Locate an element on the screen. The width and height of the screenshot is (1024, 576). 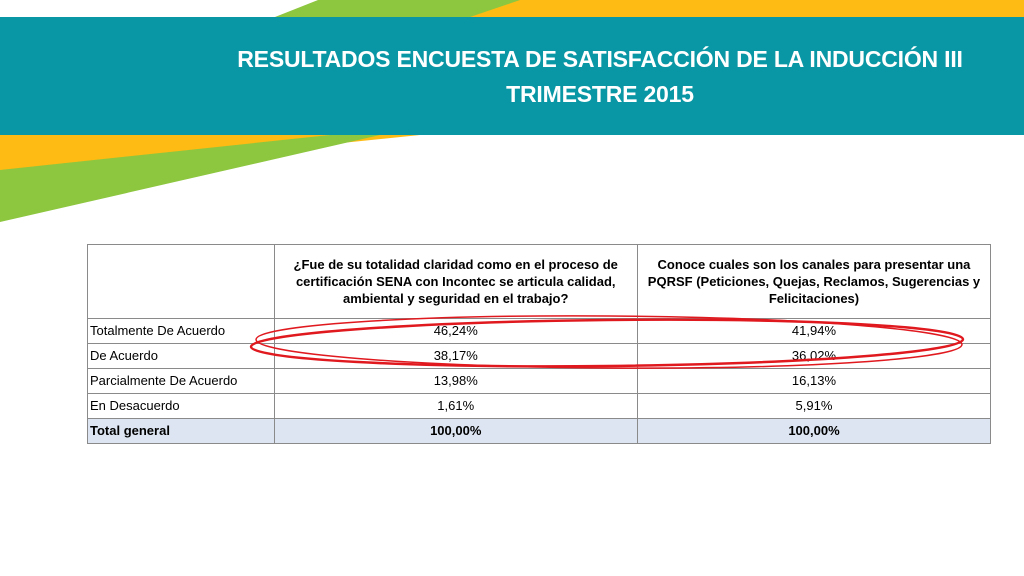
left-green-stripe is located at coordinates (190, 178).